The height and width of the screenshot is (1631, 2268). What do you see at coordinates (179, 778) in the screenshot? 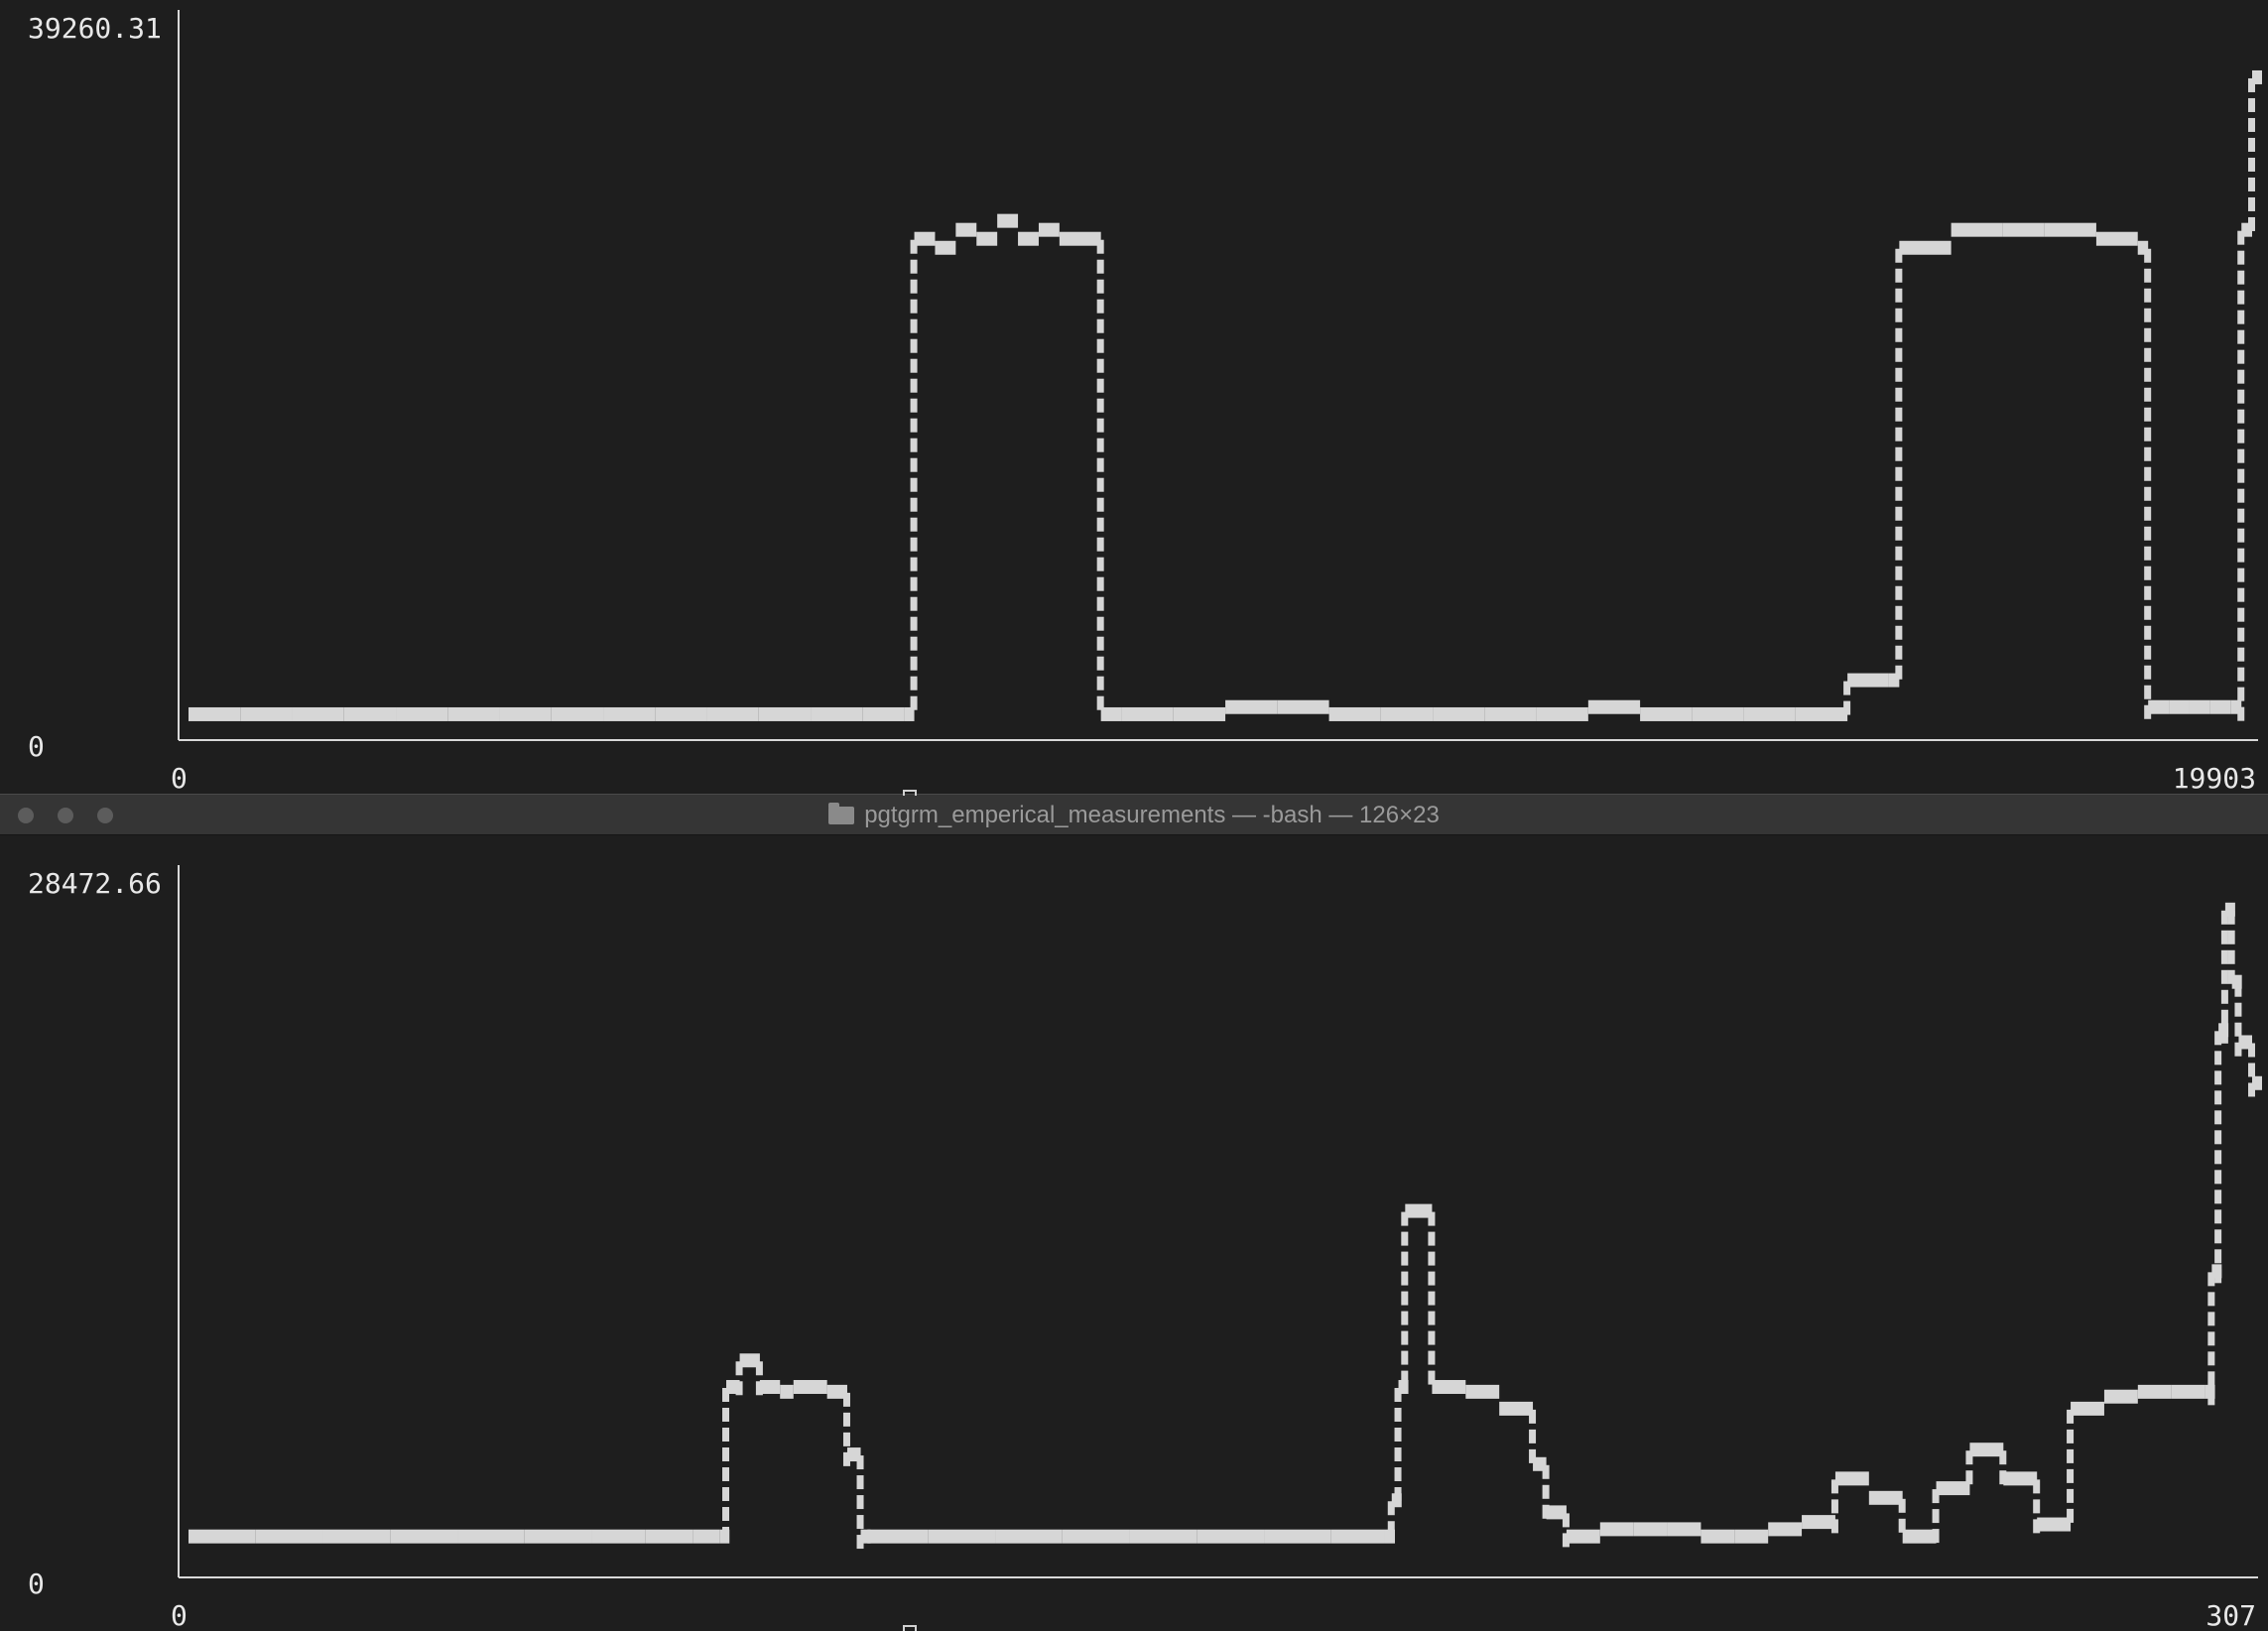
I see `x-tick-label-min-0: 0` at bounding box center [179, 778].